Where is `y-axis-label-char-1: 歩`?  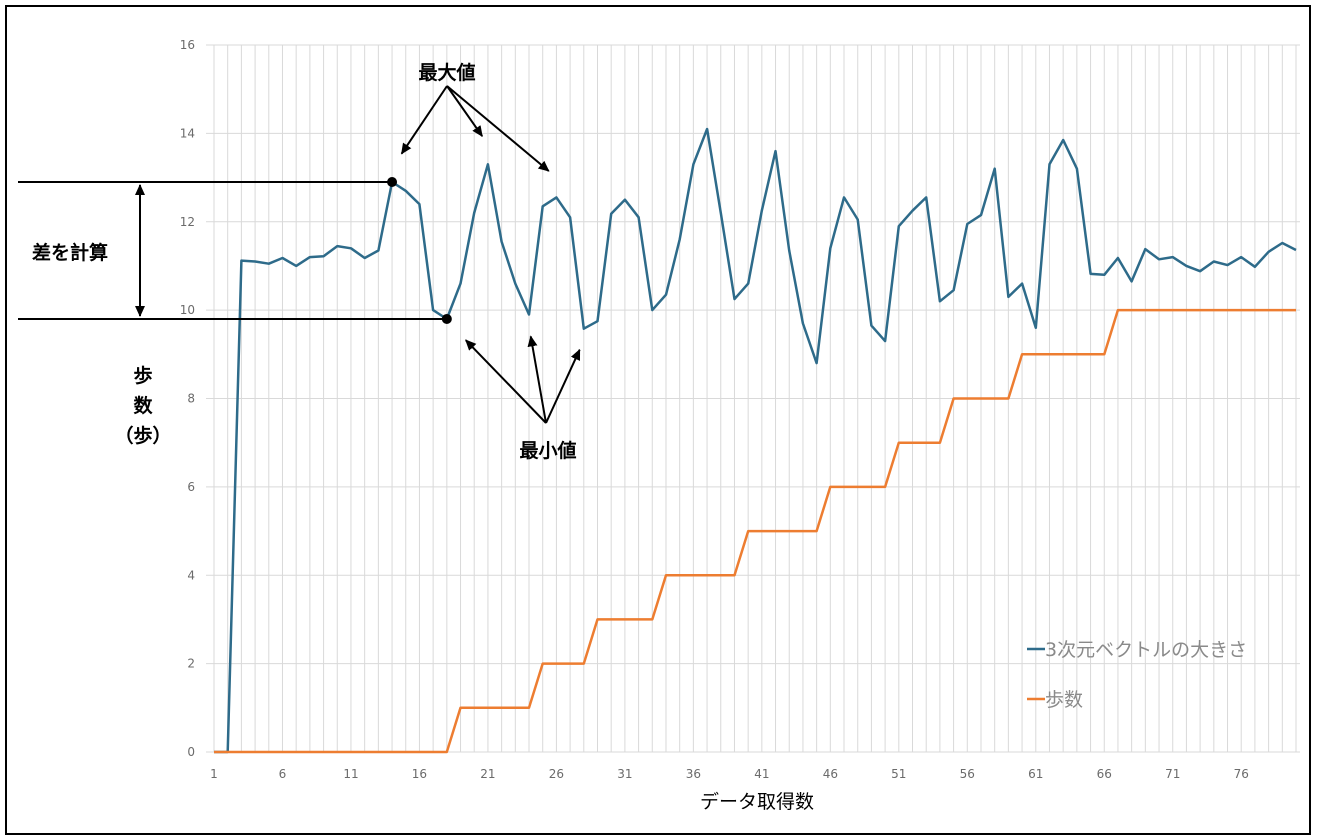 y-axis-label-char-1: 歩 is located at coordinates (142, 375).